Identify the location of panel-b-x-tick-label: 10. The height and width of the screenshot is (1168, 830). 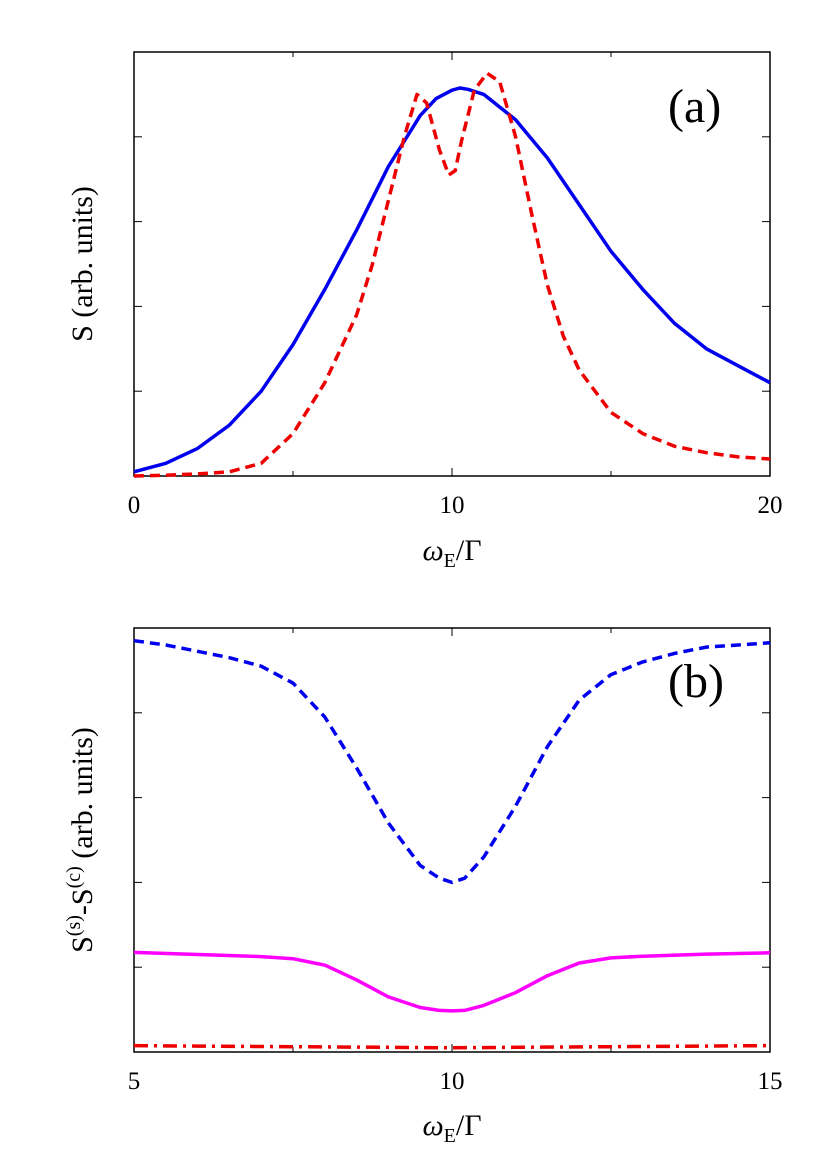
(452, 1081).